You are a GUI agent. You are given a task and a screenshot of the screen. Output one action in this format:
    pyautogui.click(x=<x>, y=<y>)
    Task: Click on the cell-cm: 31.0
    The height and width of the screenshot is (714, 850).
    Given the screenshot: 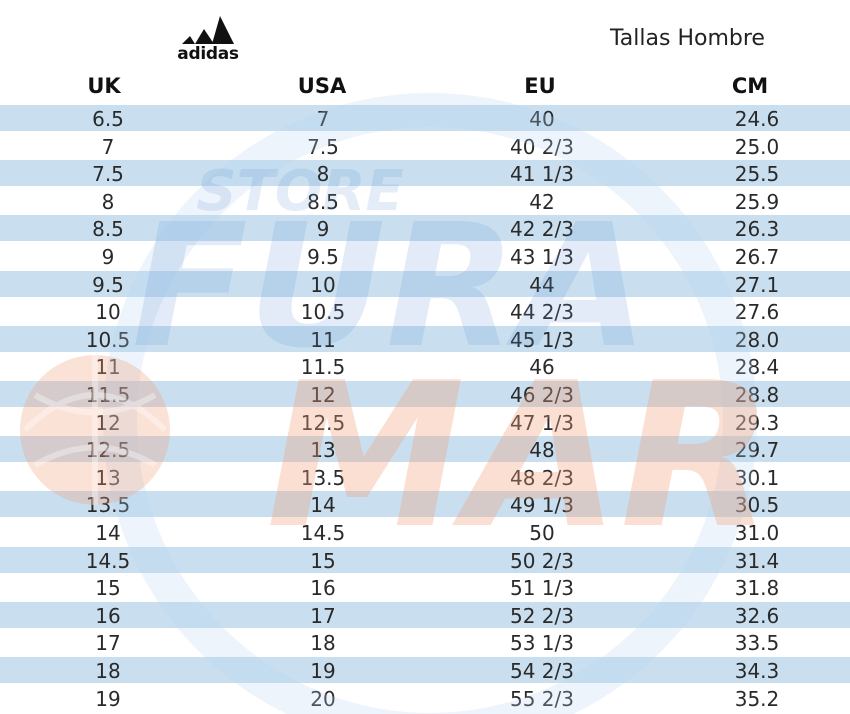 What is the action you would take?
    pyautogui.click(x=757, y=533)
    